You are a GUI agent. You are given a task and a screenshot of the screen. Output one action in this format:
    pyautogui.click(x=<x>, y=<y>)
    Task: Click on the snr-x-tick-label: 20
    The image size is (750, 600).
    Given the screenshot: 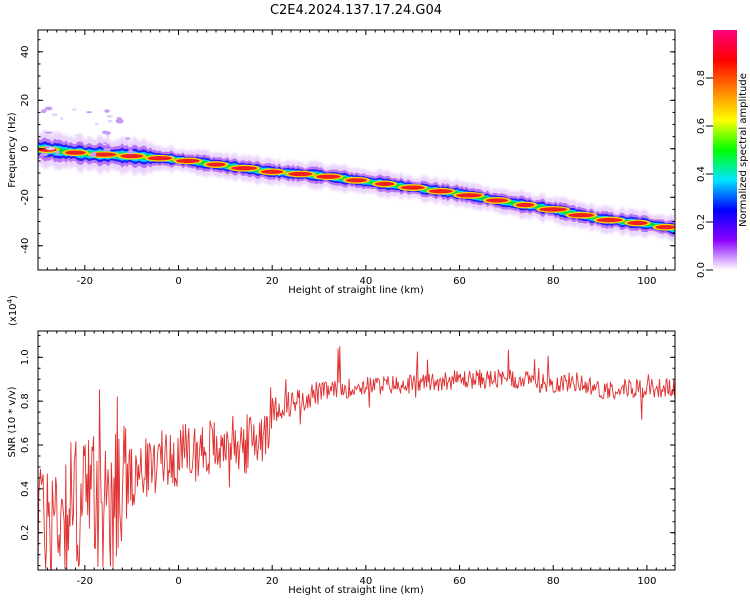 What is the action you would take?
    pyautogui.click(x=272, y=581)
    